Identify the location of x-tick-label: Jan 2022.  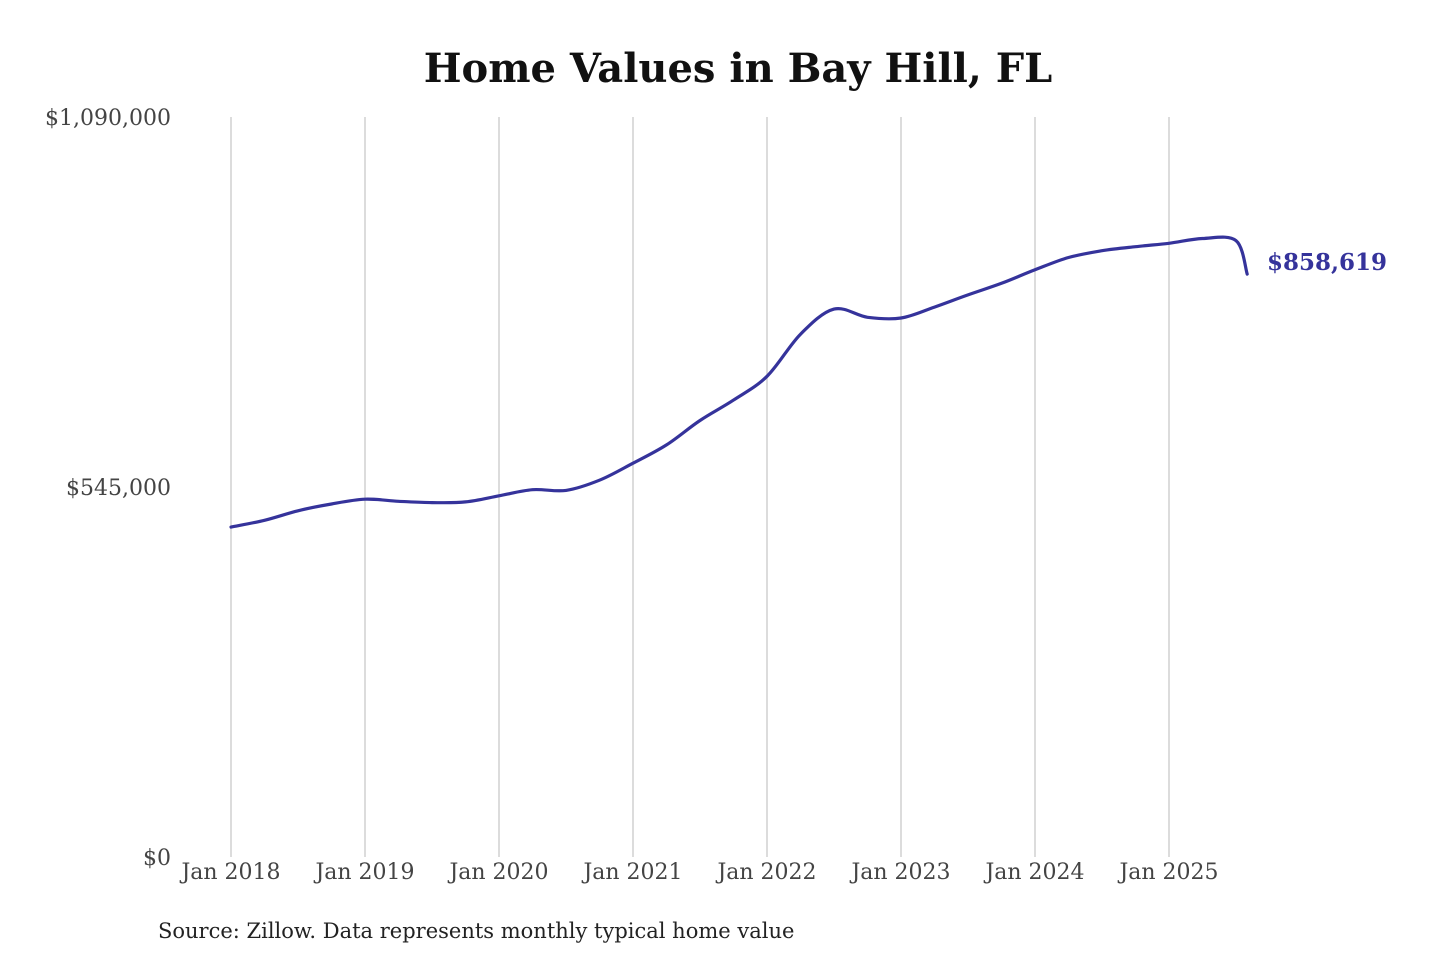
(765, 872).